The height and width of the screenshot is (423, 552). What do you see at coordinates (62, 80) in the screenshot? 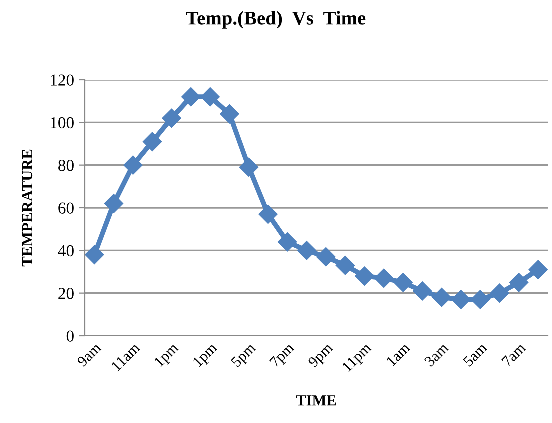
I see `y-tick-label: 120` at bounding box center [62, 80].